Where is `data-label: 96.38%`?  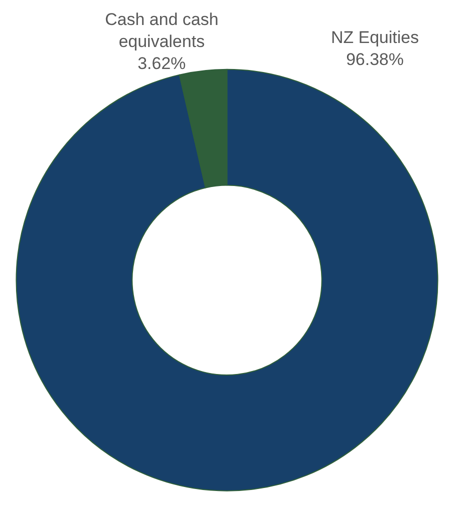 data-label: 96.38% is located at coordinates (375, 60).